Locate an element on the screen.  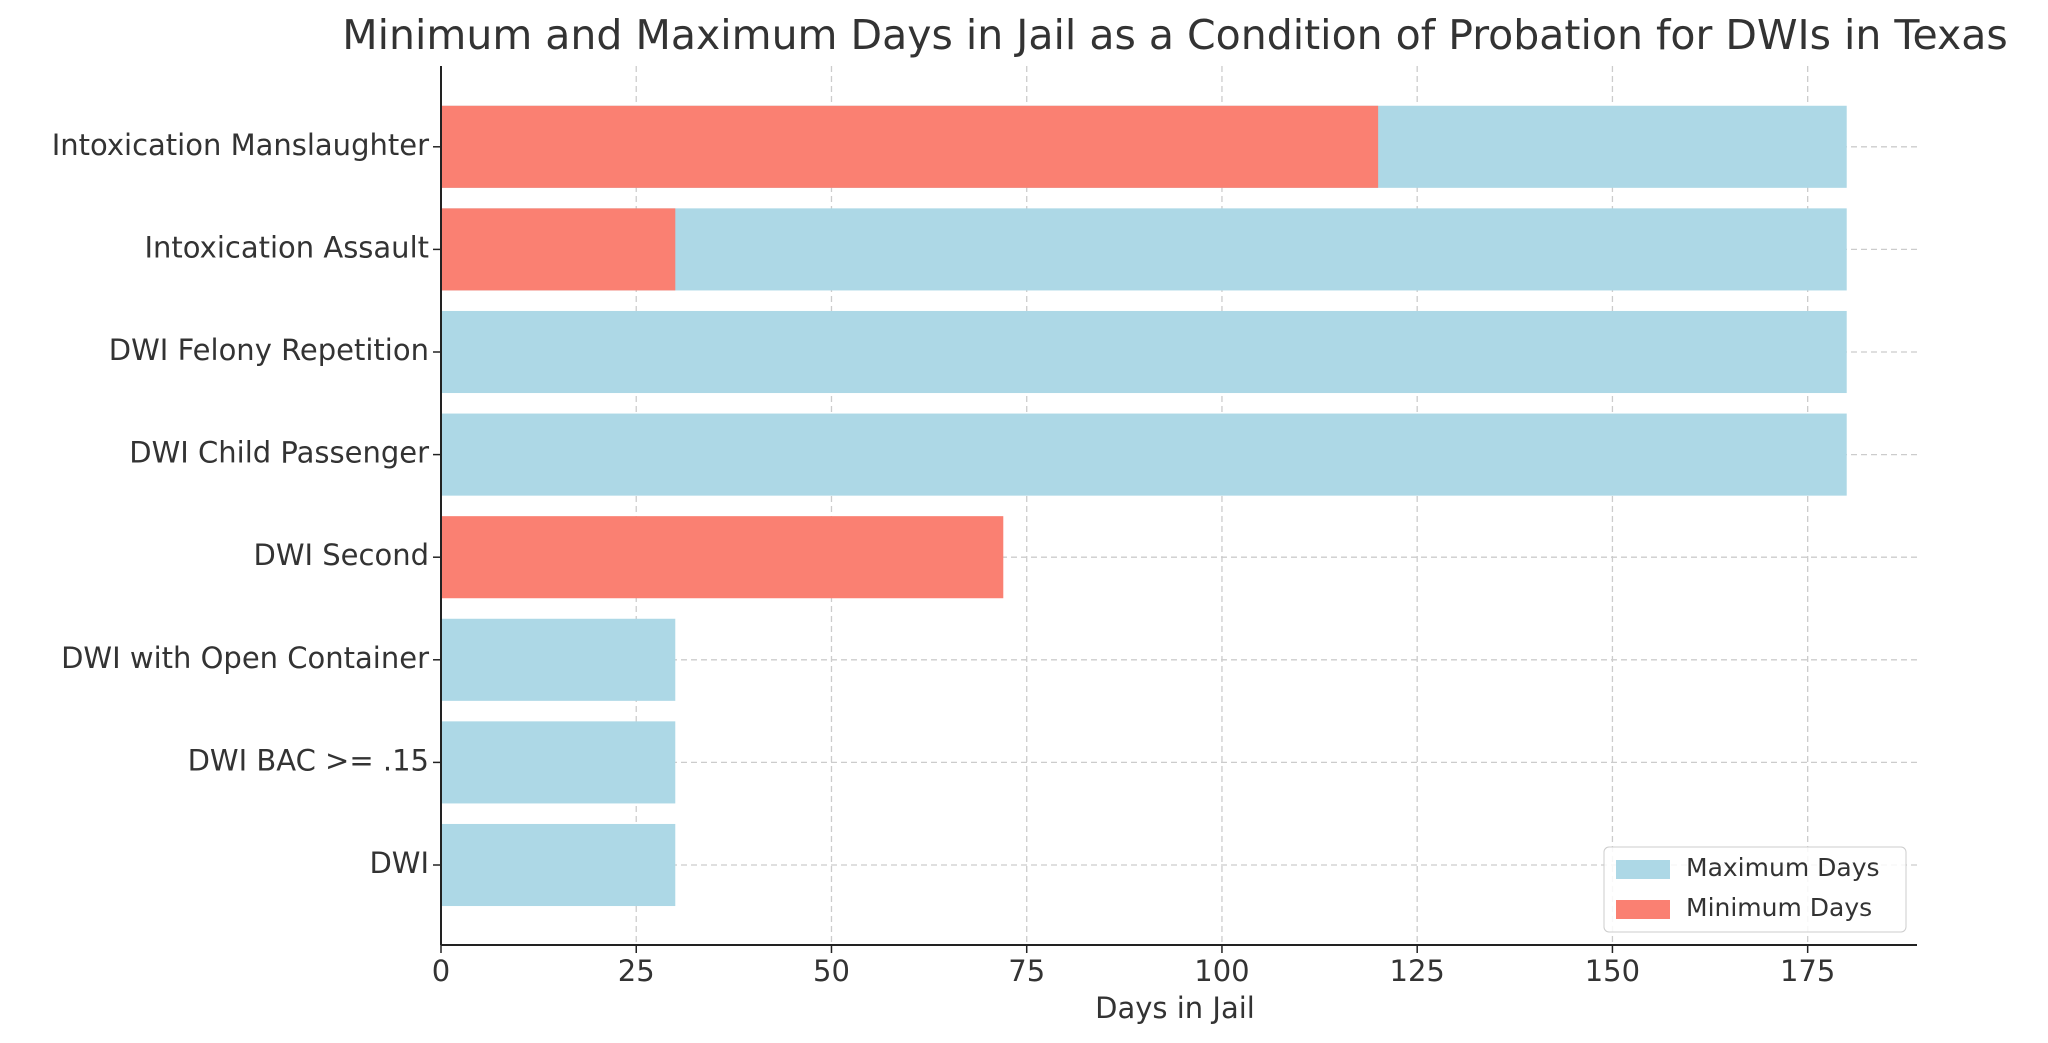
y-tick-label: Intoxication Assault is located at coordinates (287, 247).